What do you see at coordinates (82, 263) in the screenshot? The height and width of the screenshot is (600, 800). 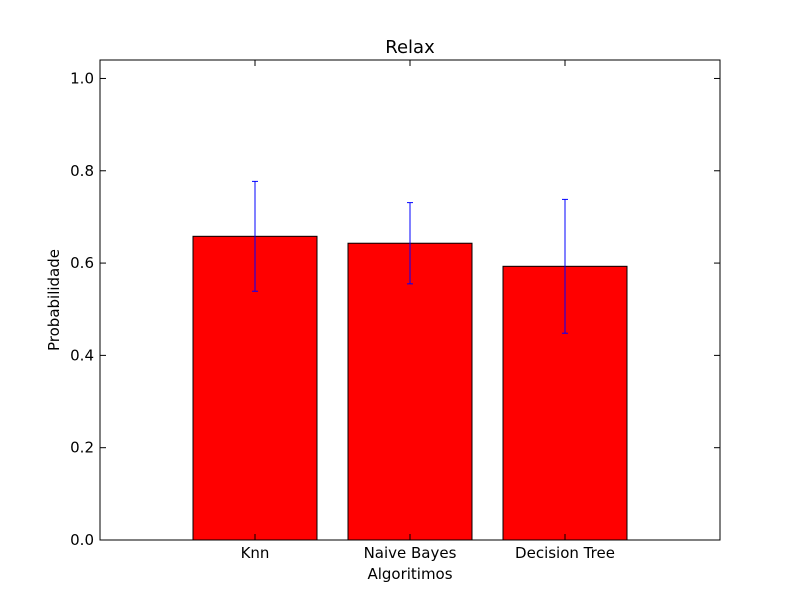 I see `y-tick-label-3: 0.6` at bounding box center [82, 263].